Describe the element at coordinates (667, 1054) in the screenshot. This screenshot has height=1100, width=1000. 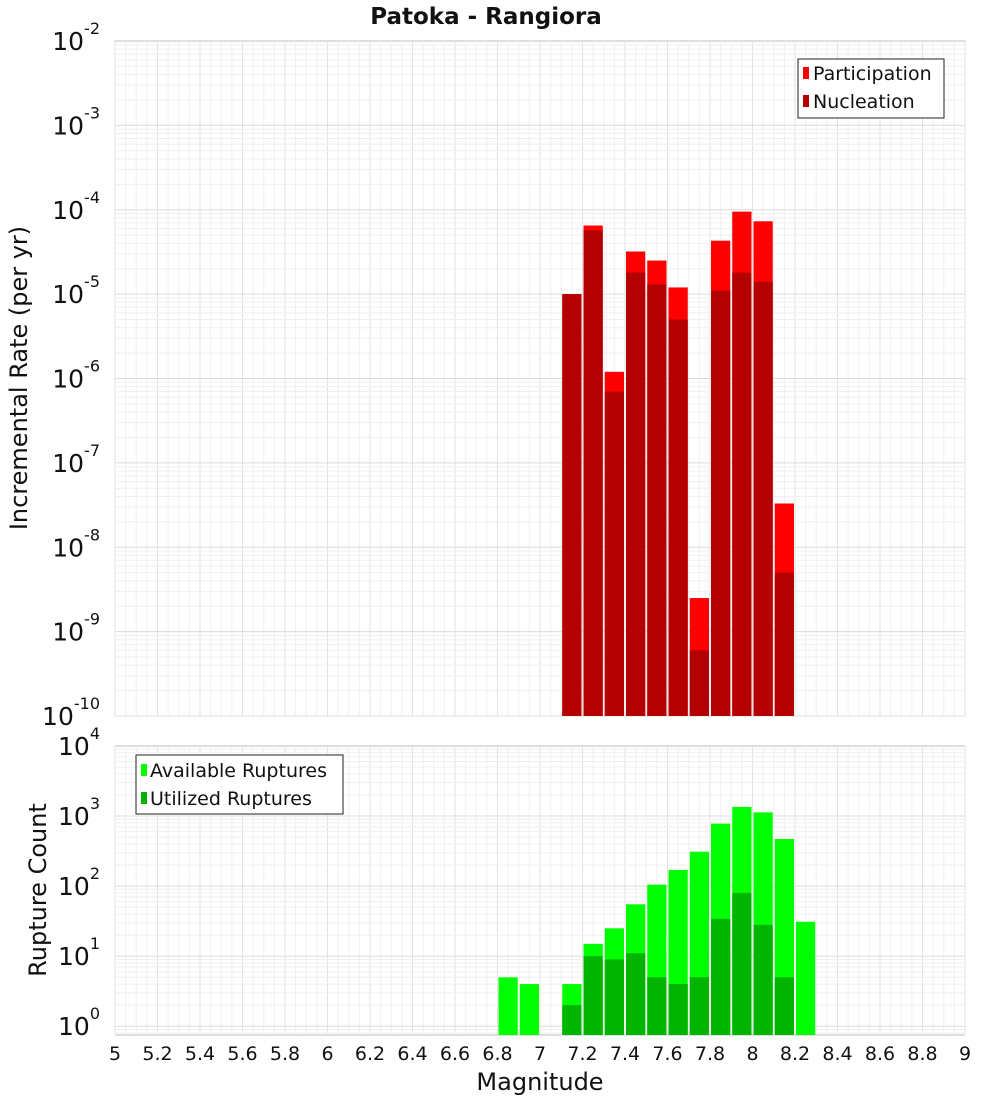
I see `x-tick-label: 7.6` at that location.